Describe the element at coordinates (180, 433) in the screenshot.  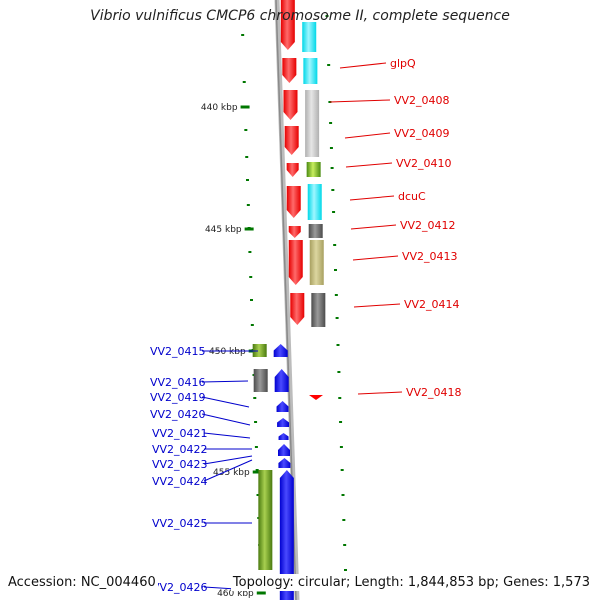
I see `reverse-gene-label: VV2_0421` at that location.